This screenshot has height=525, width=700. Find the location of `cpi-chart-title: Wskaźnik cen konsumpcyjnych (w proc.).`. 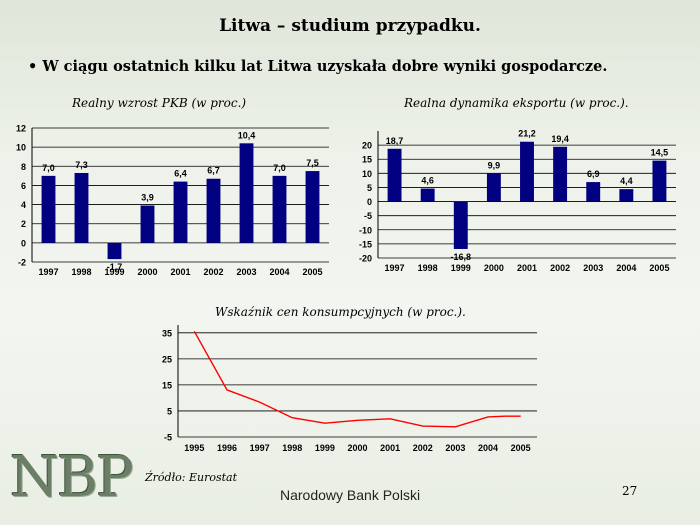

cpi-chart-title: Wskaźnik cen konsumpcyjnych (w proc.). is located at coordinates (340, 312).